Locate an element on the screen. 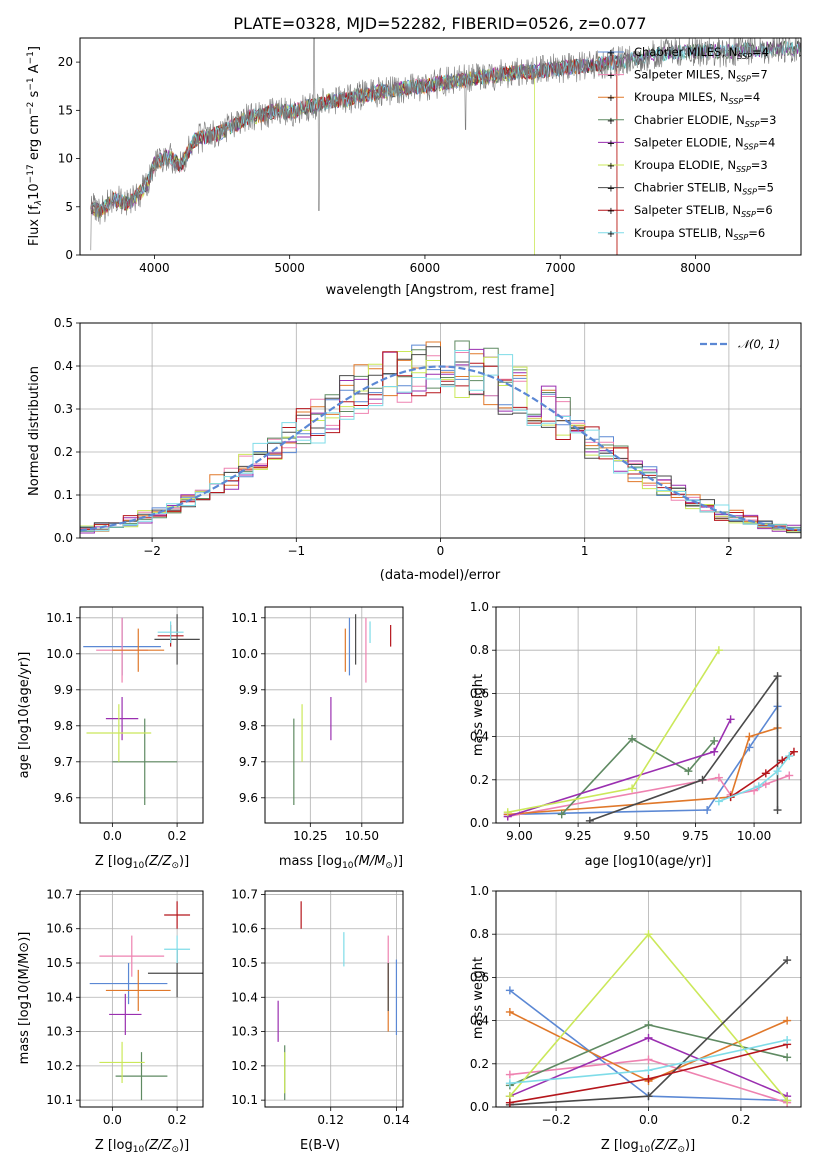 Image resolution: width=819 pixels, height=1170 pixels. legend-label-chabrier-elodie-n: Chabrier ELODIE, NSSP=3 is located at coordinates (705, 121).